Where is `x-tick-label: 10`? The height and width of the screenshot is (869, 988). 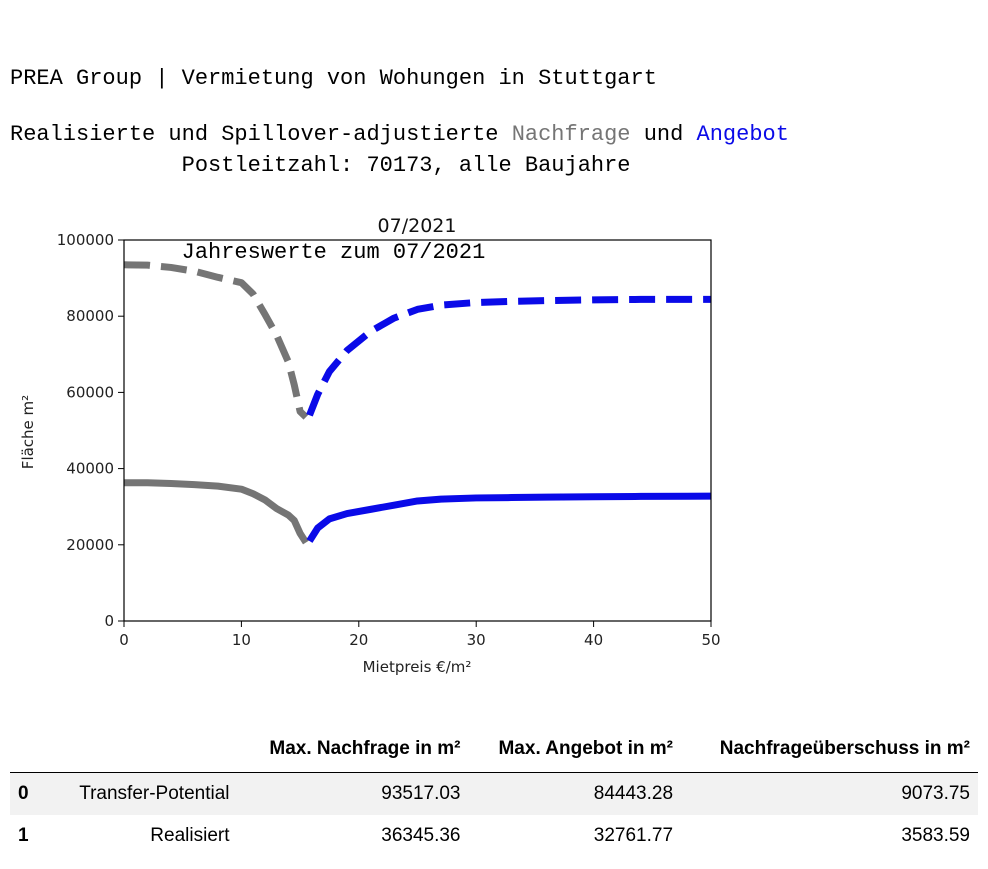 x-tick-label: 10 is located at coordinates (241, 640).